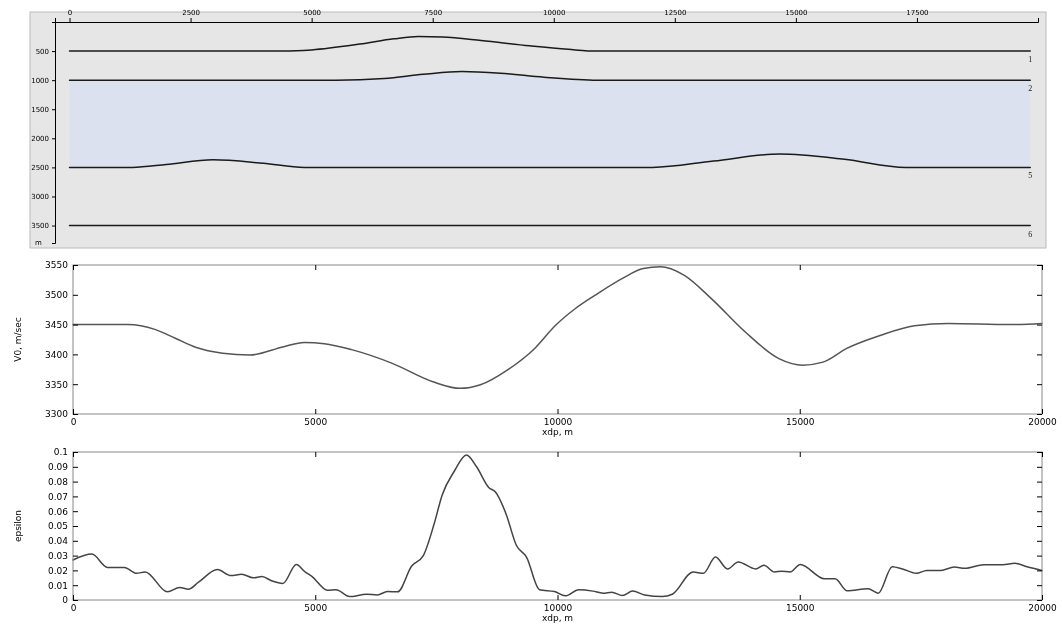 This screenshot has height=628, width=1062. Describe the element at coordinates (57, 496) in the screenshot. I see `y-tick-label: 0.07` at that location.